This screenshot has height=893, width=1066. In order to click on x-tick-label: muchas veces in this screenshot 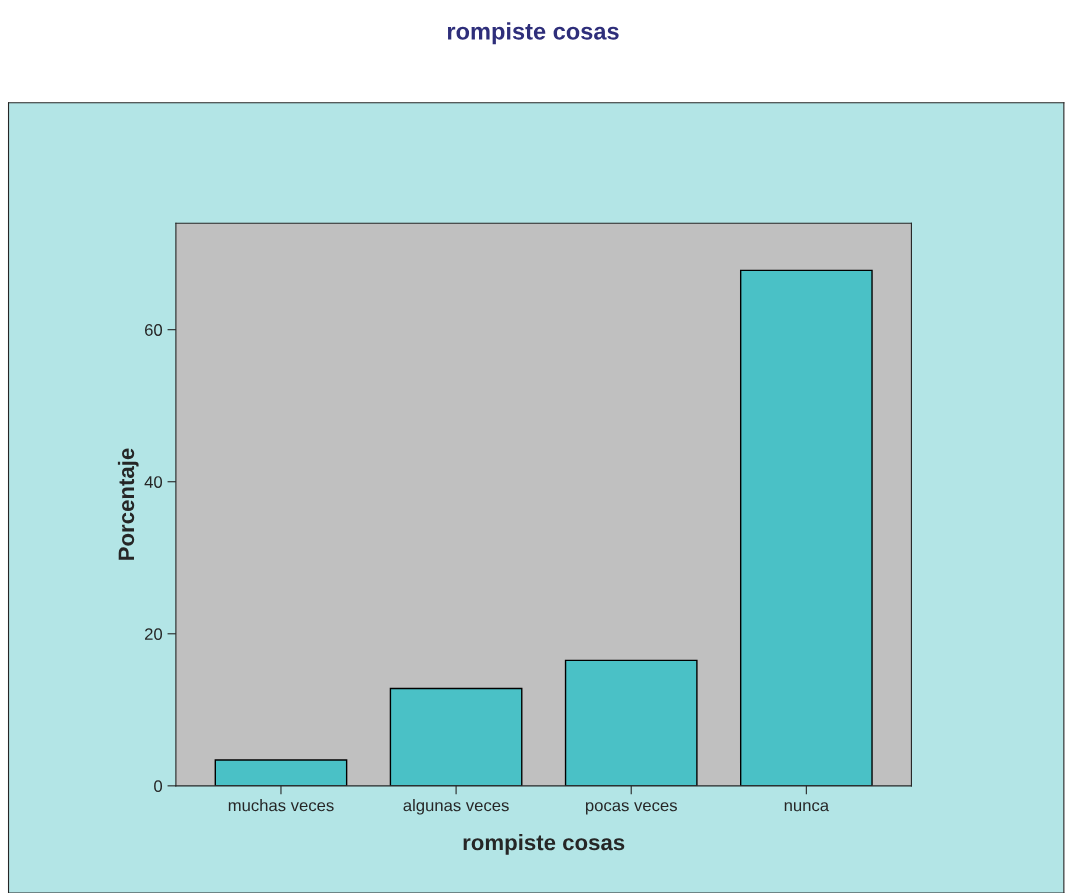, I will do `click(281, 805)`.